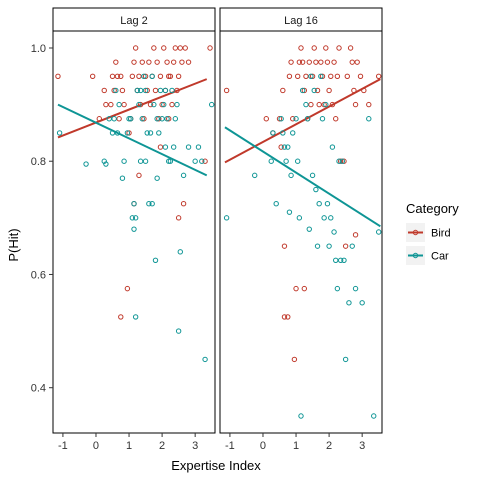 This screenshot has width=480, height=480. Describe the element at coordinates (211, 442) in the screenshot. I see `x-axis: -1 0 1 2 3 -1 0 1 2 3` at that location.